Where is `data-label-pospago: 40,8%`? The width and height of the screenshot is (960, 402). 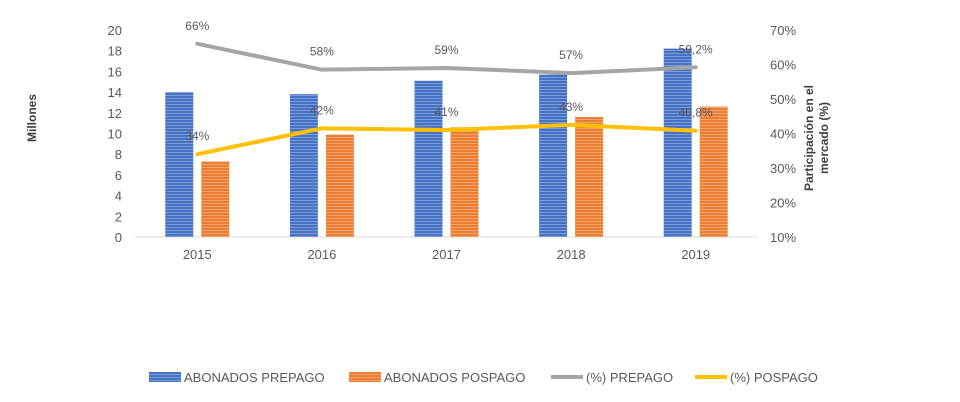 data-label-pospago: 40,8% is located at coordinates (696, 113).